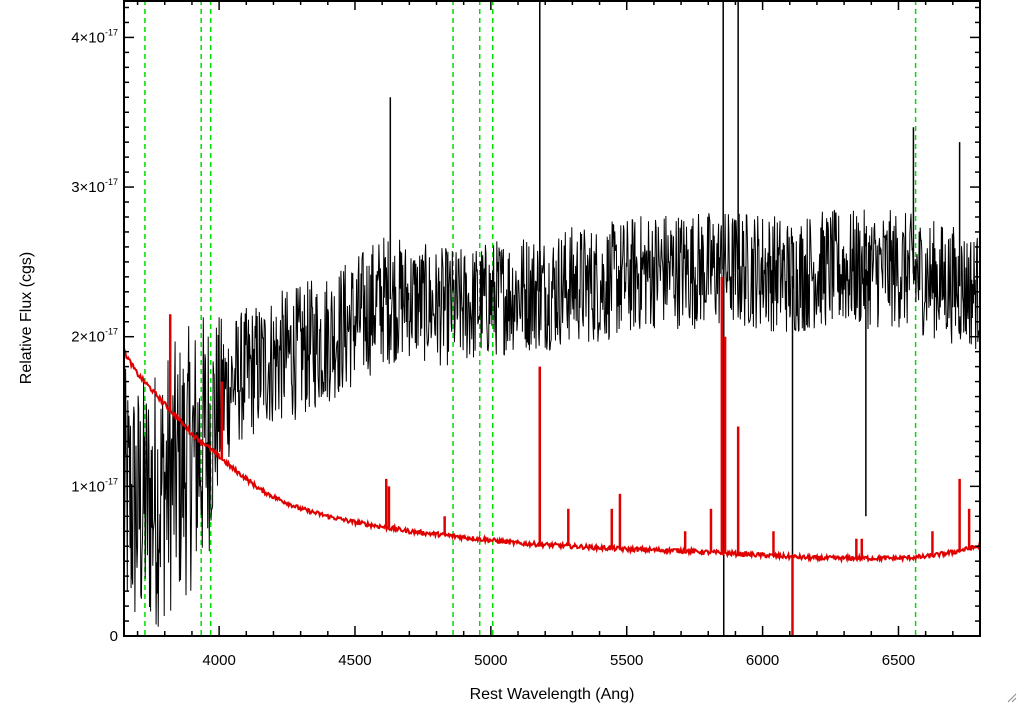 This screenshot has height=706, width=1020. Describe the element at coordinates (218, 660) in the screenshot. I see `x-tick-label: 4000` at that location.